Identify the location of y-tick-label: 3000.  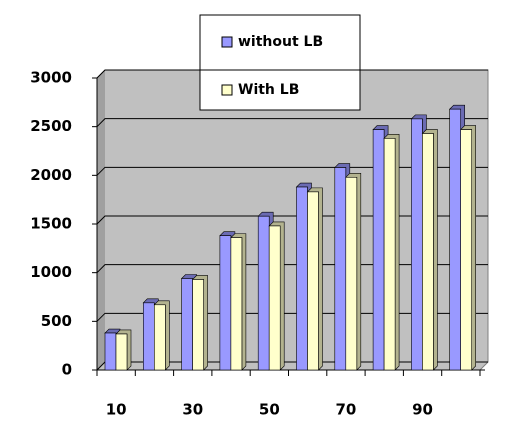
(51, 78).